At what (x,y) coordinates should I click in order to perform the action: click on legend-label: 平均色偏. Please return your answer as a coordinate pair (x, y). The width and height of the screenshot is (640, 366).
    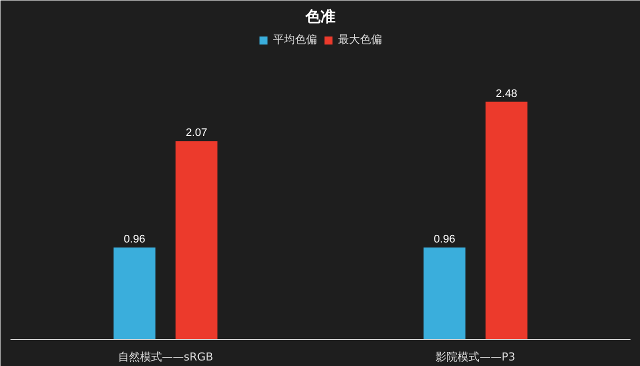
    Looking at the image, I should click on (295, 40).